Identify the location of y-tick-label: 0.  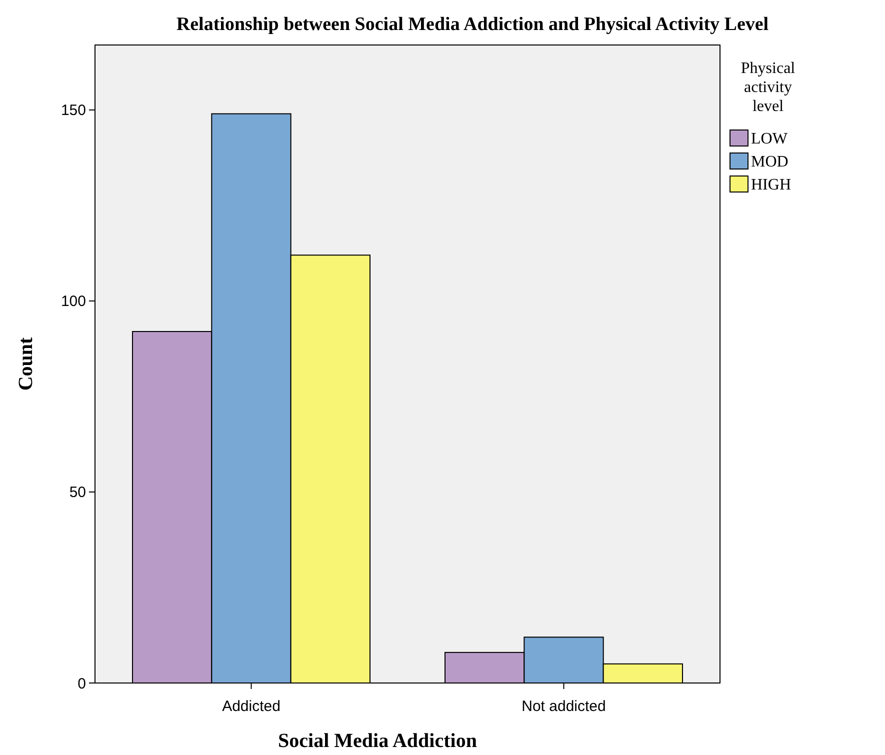
(82, 683).